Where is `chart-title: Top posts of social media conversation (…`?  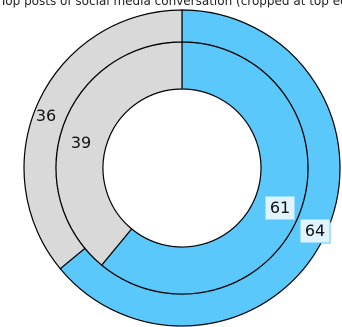
chart-title: Top posts of social media conversation (… is located at coordinates (171, 4).